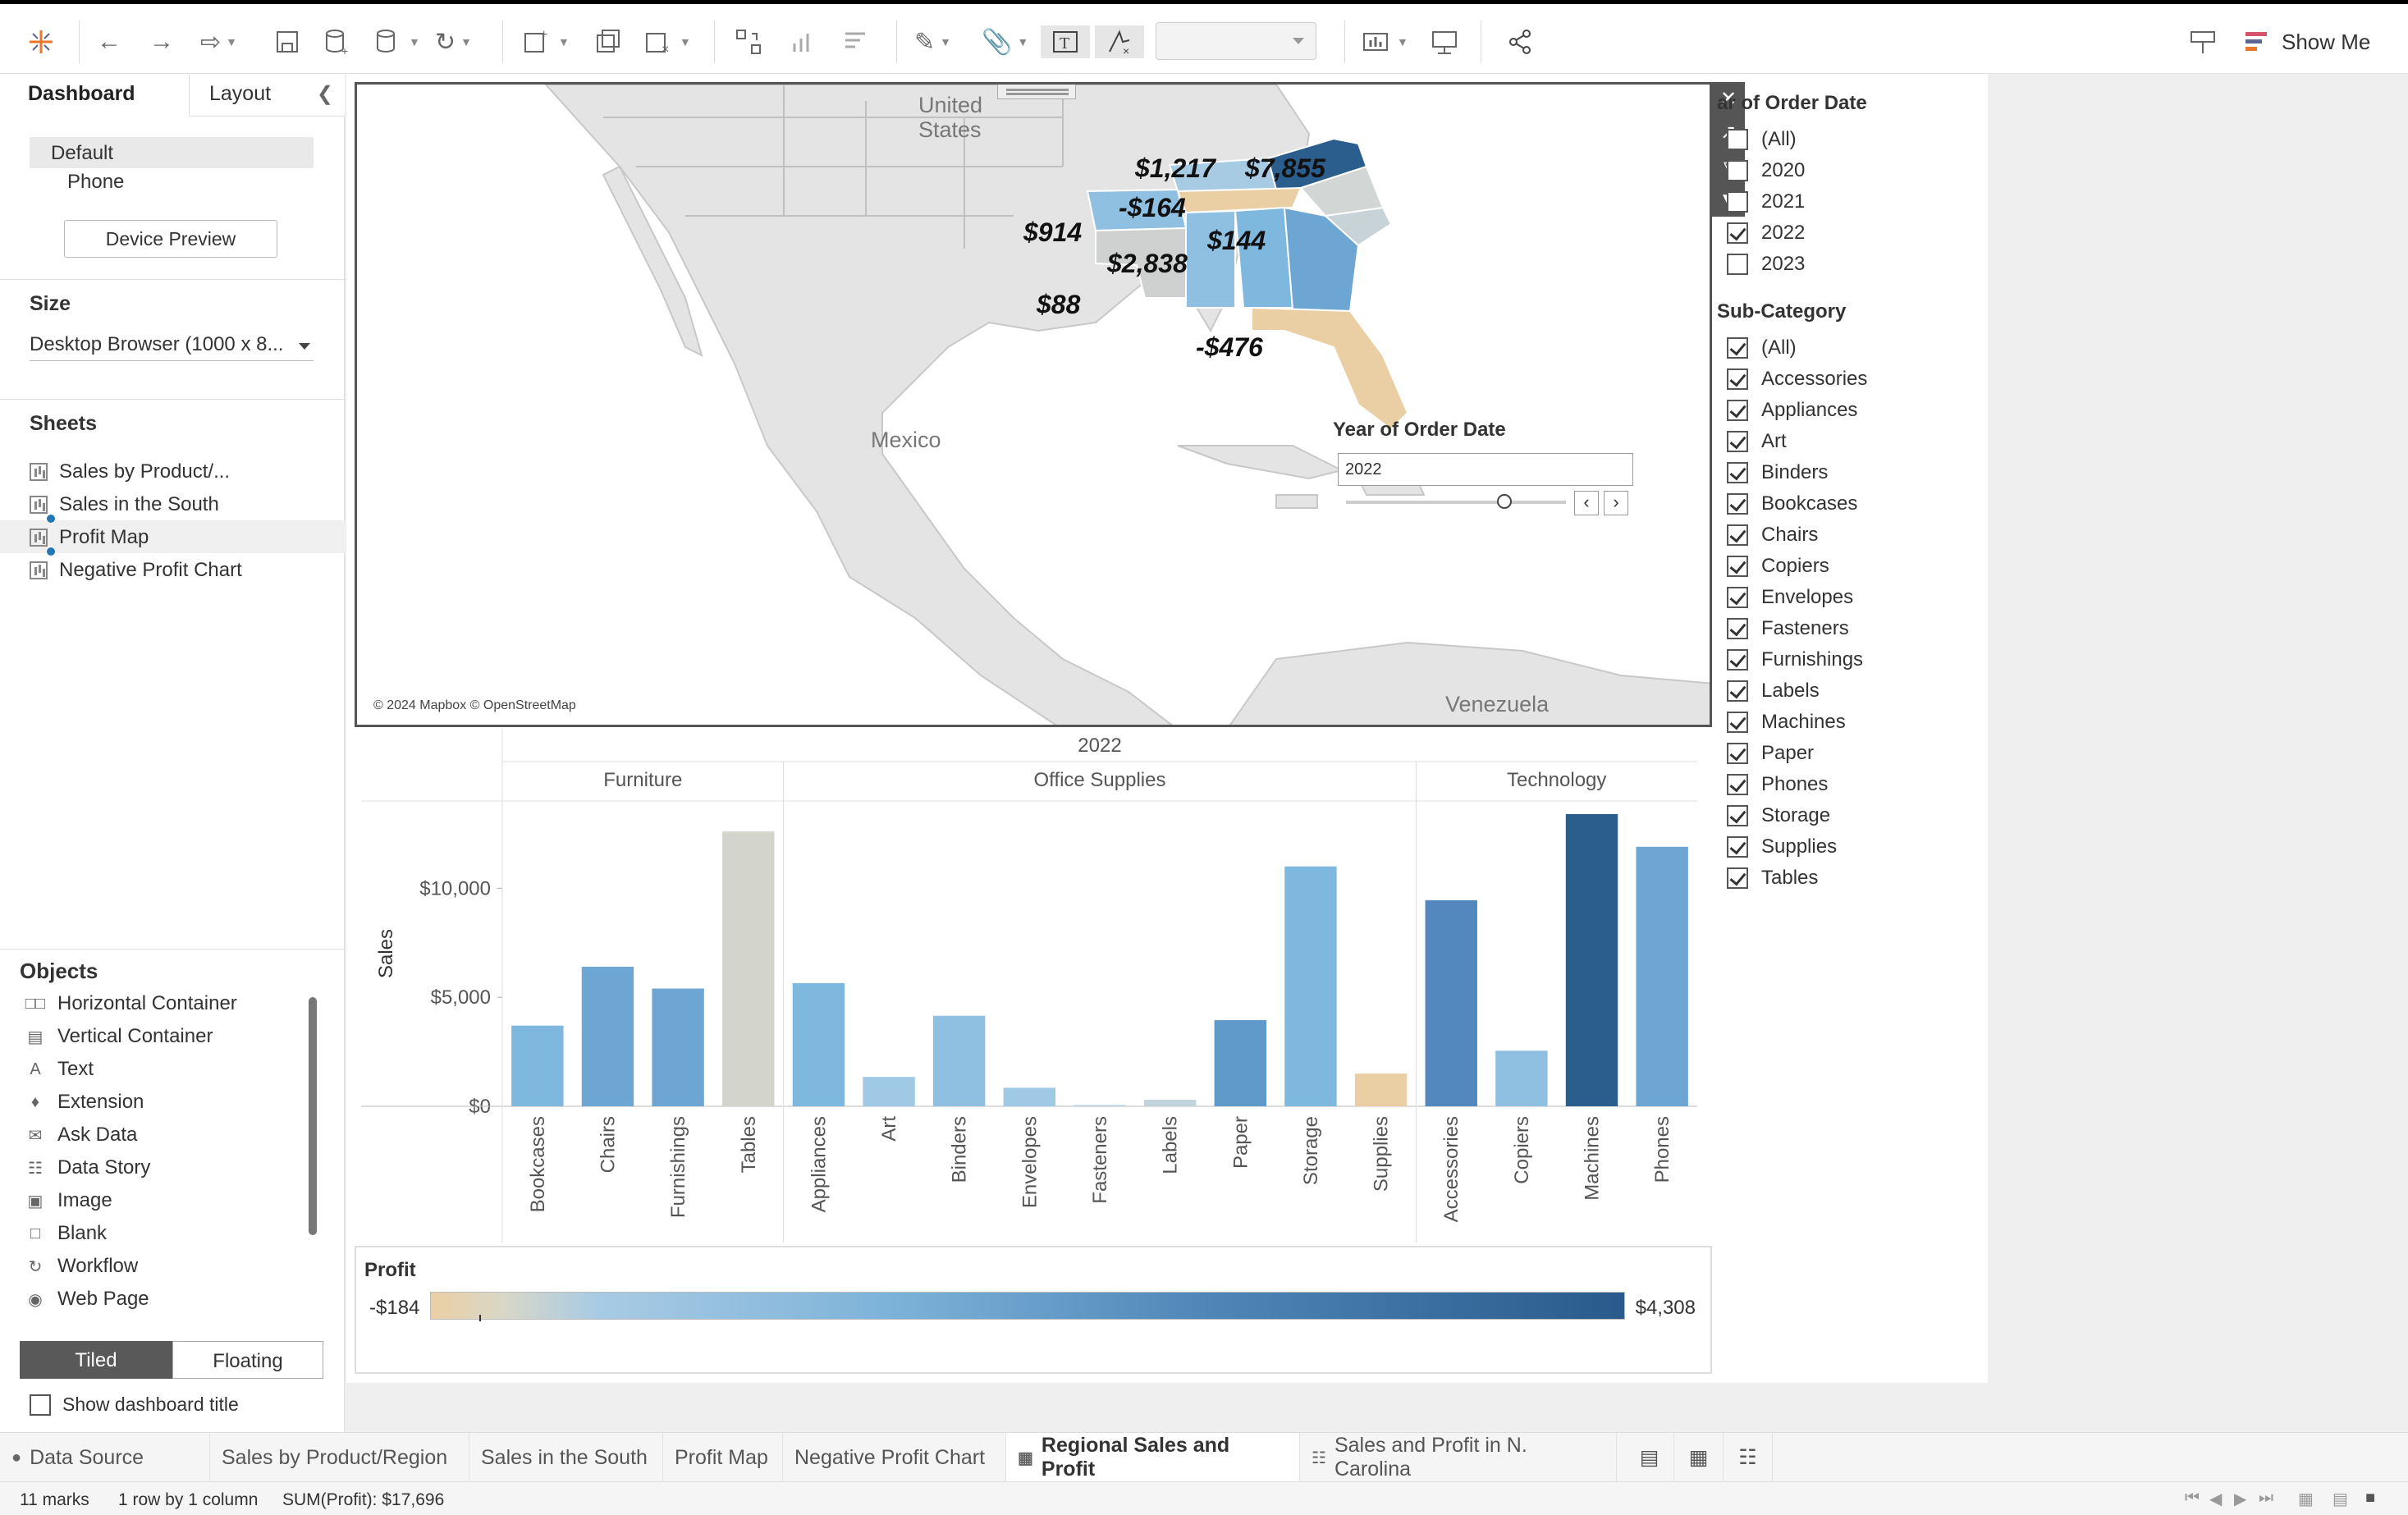  Describe the element at coordinates (87, 1299) in the screenshot. I see `object-web-page: ◉ Web Page` at that location.